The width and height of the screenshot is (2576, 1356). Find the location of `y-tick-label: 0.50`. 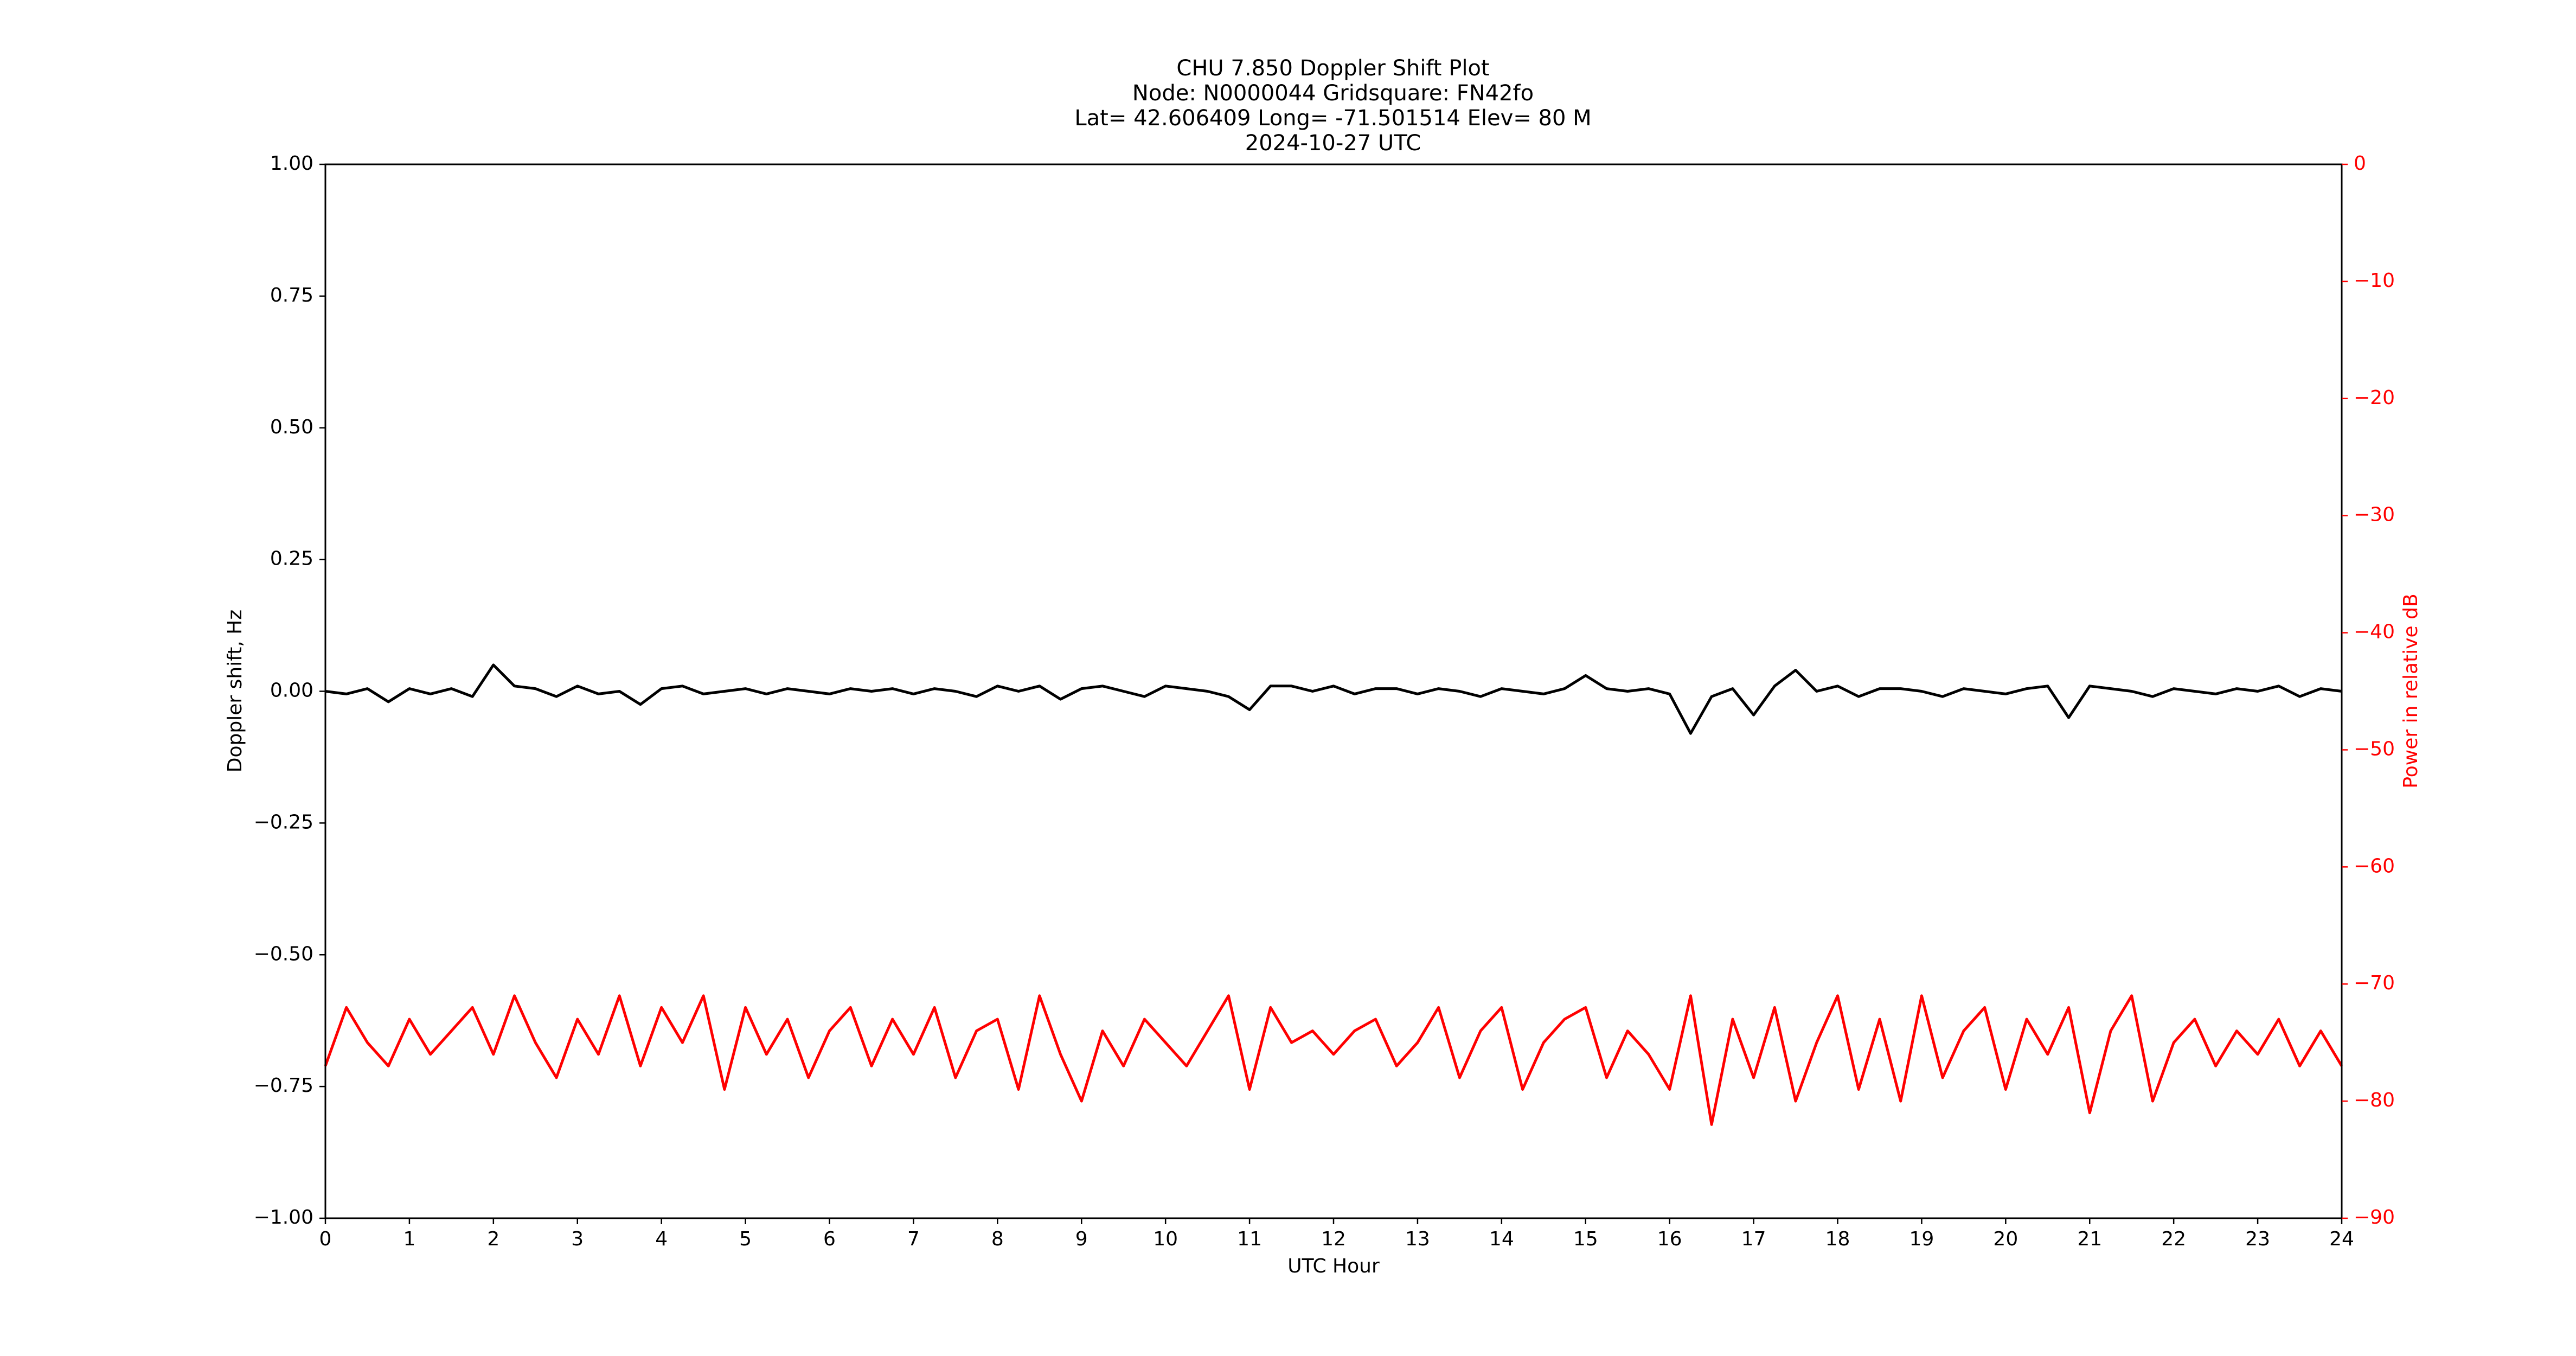

y-tick-label: 0.50 is located at coordinates (291, 427).